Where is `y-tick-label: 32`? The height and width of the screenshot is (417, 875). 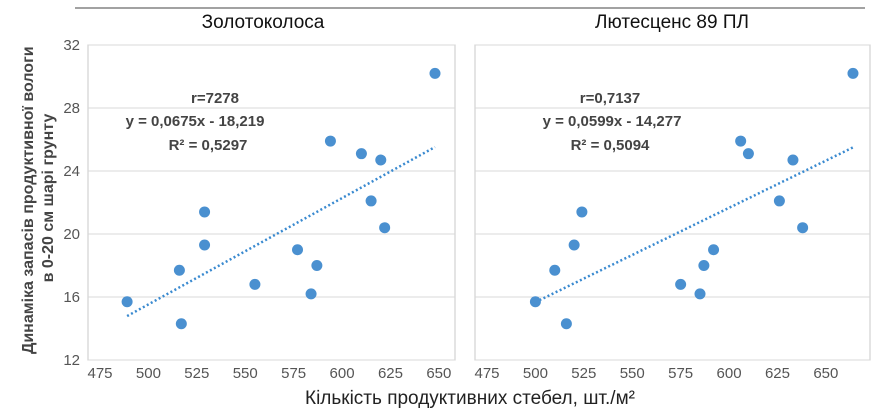
y-tick-label: 32 is located at coordinates (71, 45).